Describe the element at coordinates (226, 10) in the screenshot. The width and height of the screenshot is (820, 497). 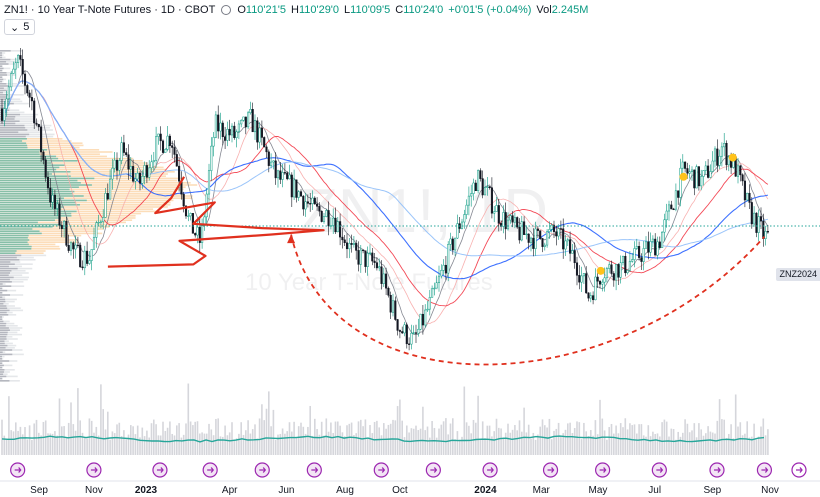
I see `market-status-icon` at that location.